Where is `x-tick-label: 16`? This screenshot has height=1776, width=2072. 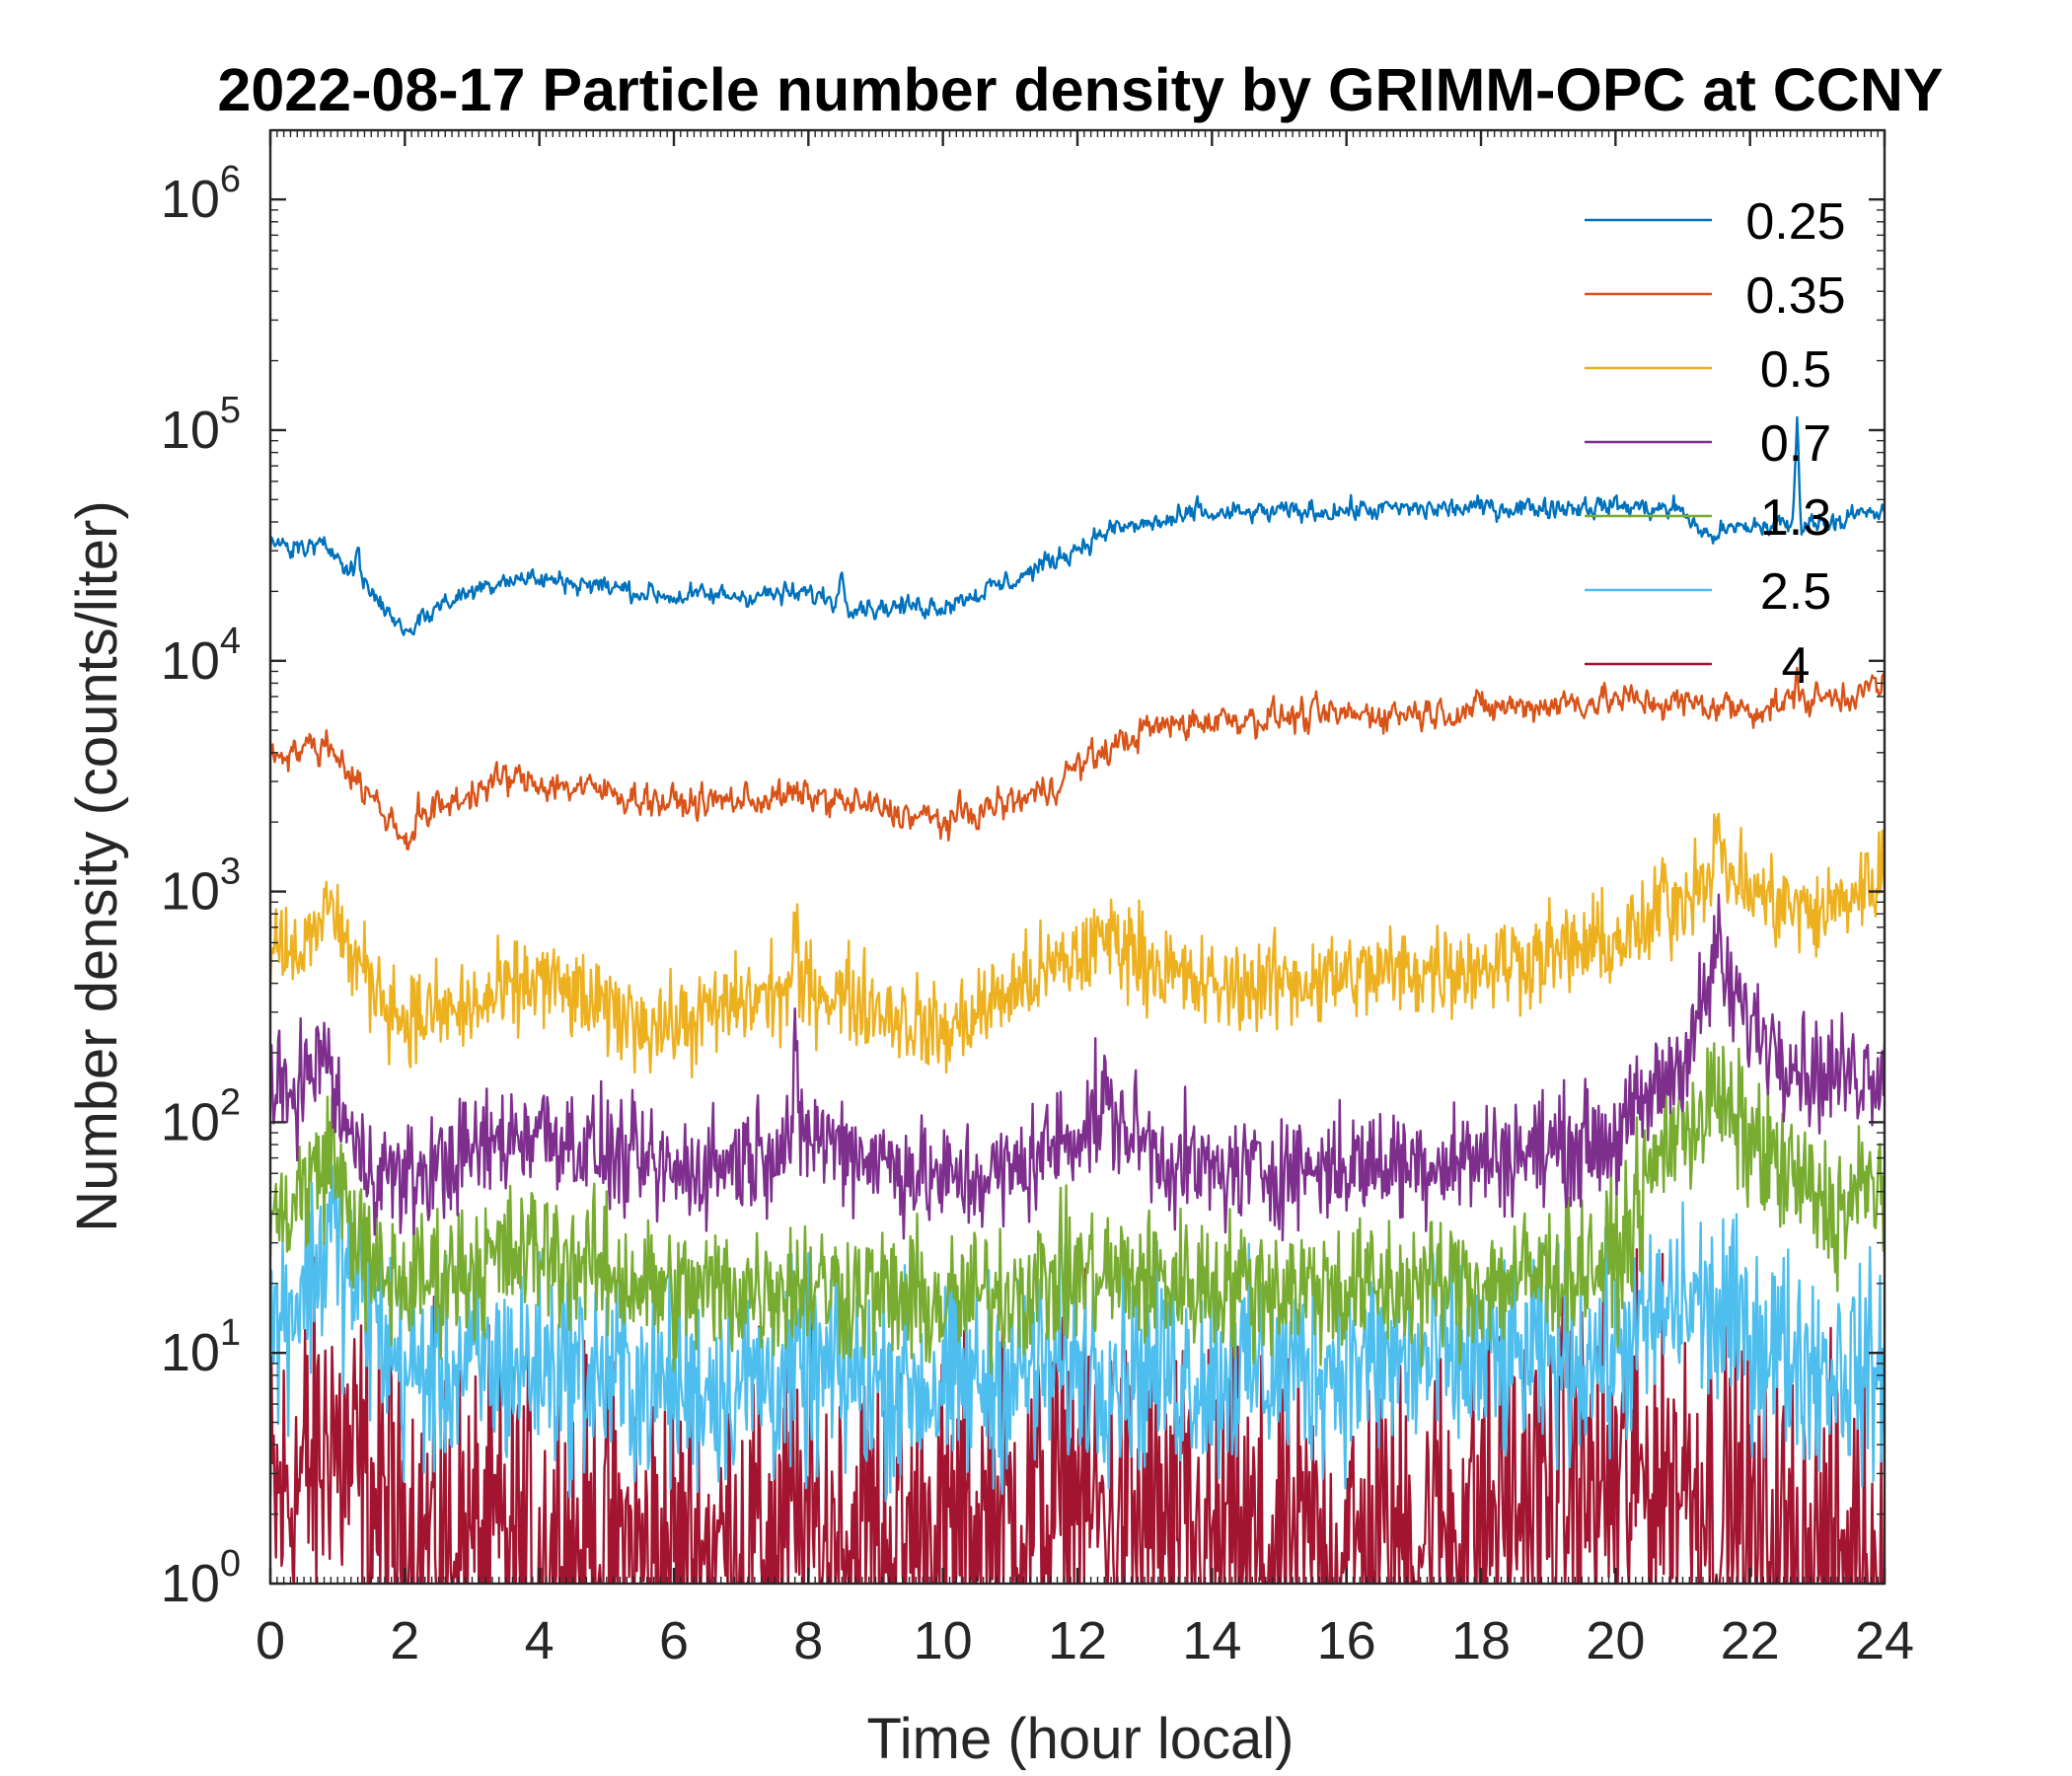
x-tick-label: 16 is located at coordinates (1347, 1640).